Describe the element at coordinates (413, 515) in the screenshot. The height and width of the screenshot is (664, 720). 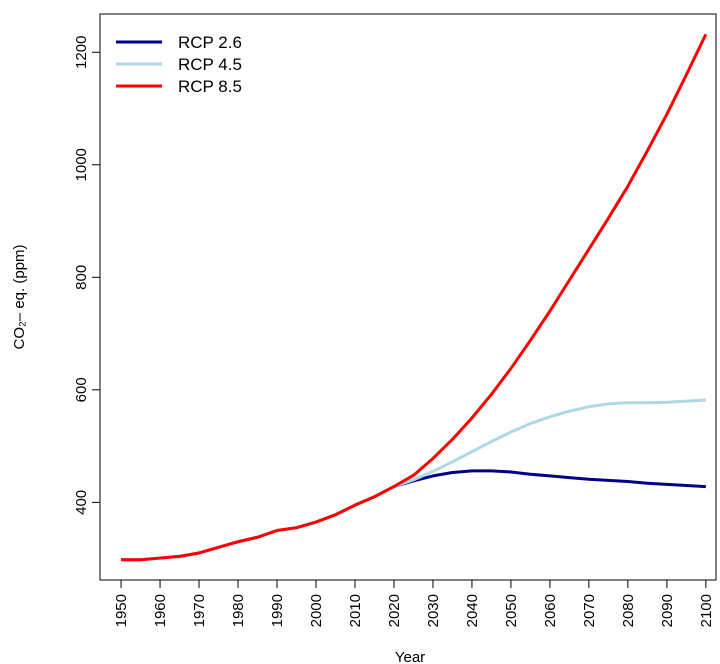
I see `series-line` at that location.